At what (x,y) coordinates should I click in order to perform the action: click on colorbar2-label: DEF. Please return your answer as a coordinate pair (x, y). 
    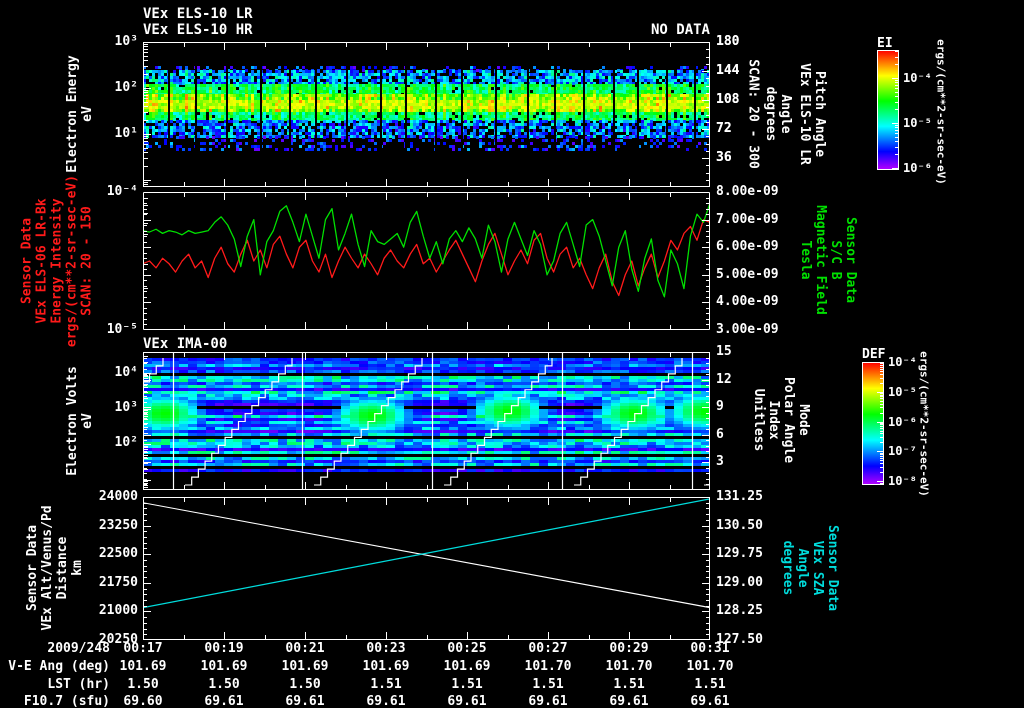
    Looking at the image, I should click on (874, 354).